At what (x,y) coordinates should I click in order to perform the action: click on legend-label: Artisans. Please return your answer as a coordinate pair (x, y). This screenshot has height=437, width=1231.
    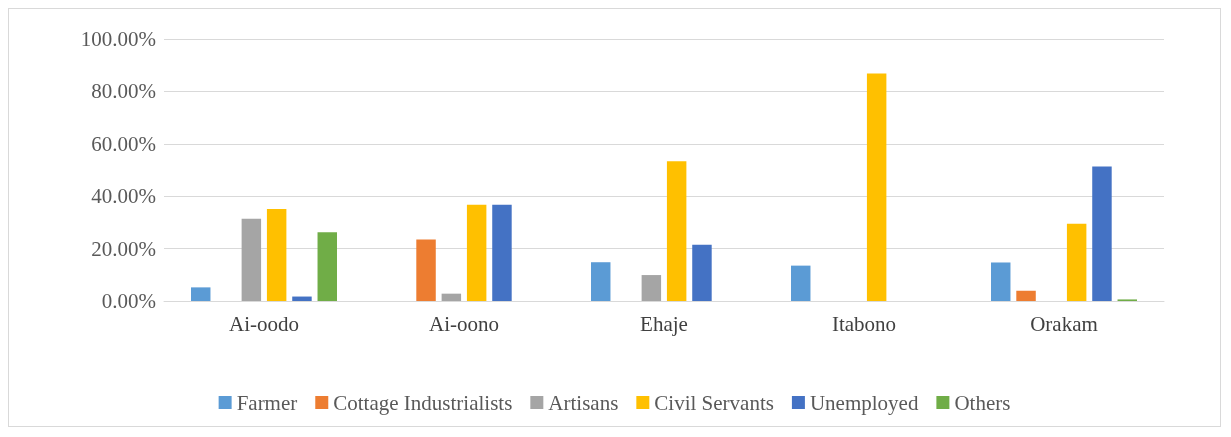
    Looking at the image, I should click on (583, 402).